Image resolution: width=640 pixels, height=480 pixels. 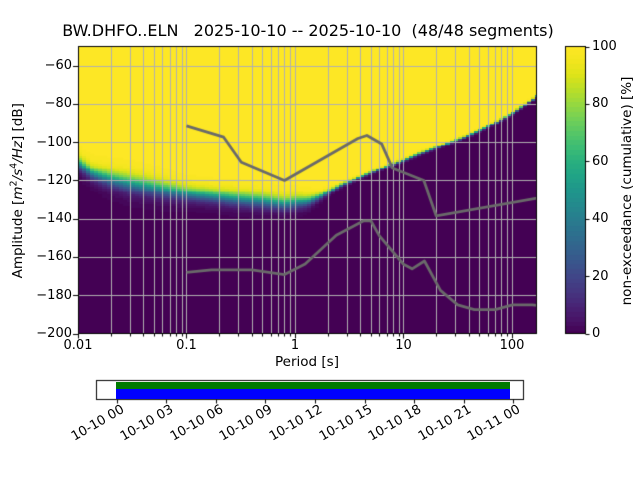 What do you see at coordinates (600, 219) in the screenshot?
I see `colorbar-tick-label: 40` at bounding box center [600, 219].